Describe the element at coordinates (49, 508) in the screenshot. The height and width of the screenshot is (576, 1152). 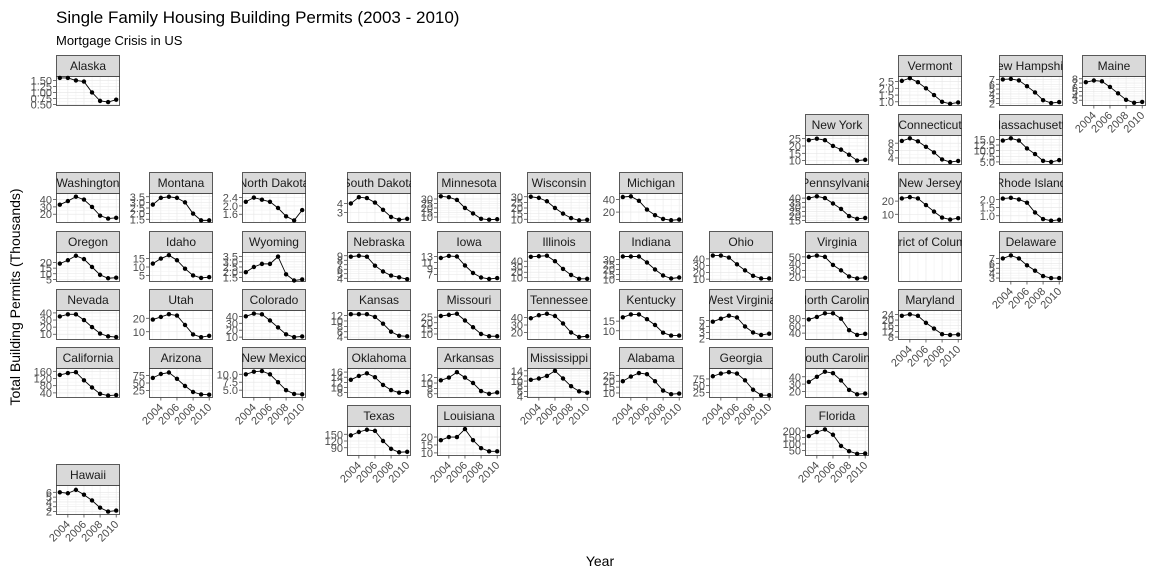
I see `y-tick-label: 3` at that location.